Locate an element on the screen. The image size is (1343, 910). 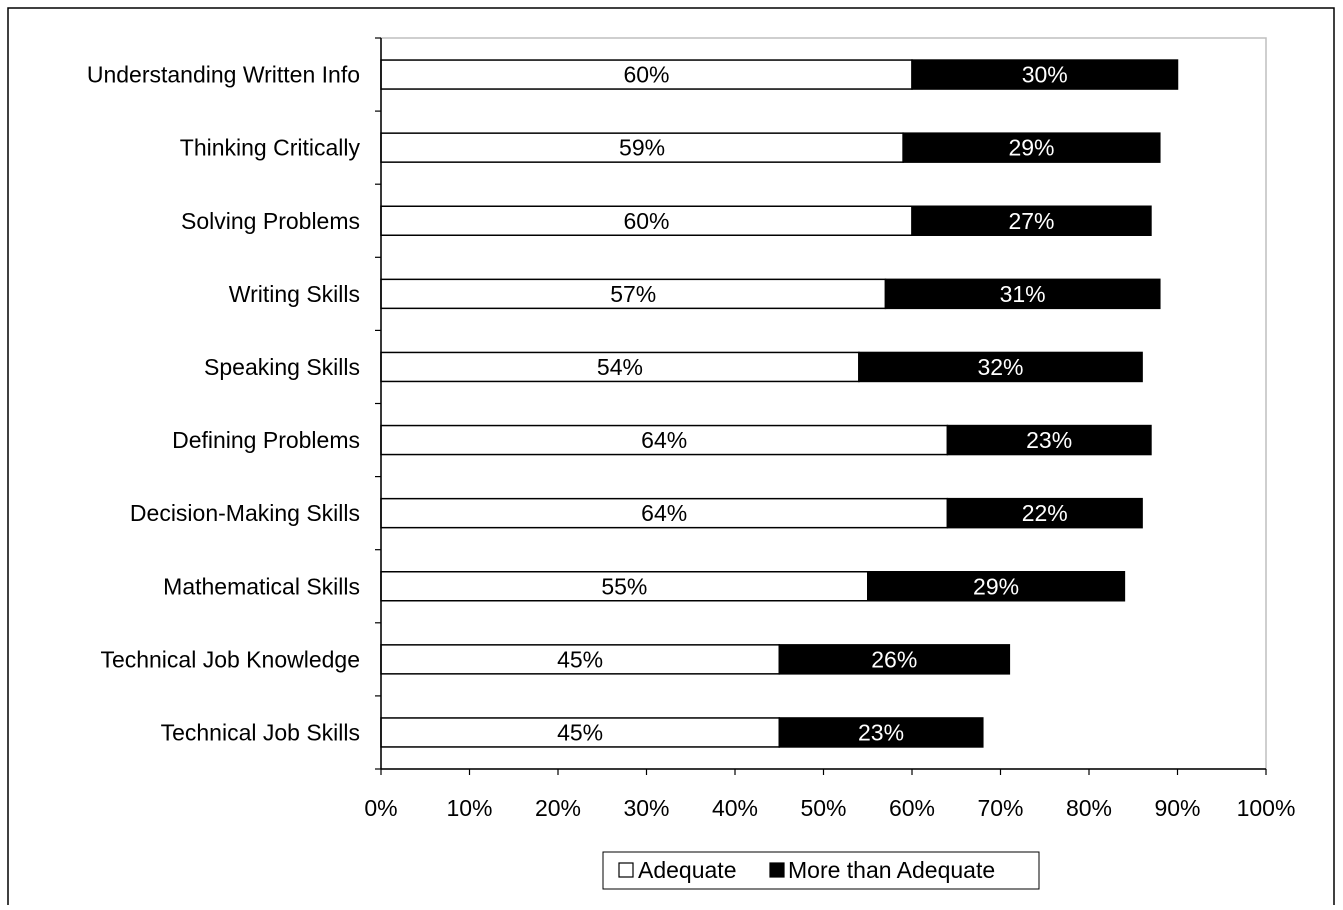
bar-more-than-adequate-technical-job-skills is located at coordinates (881, 732).